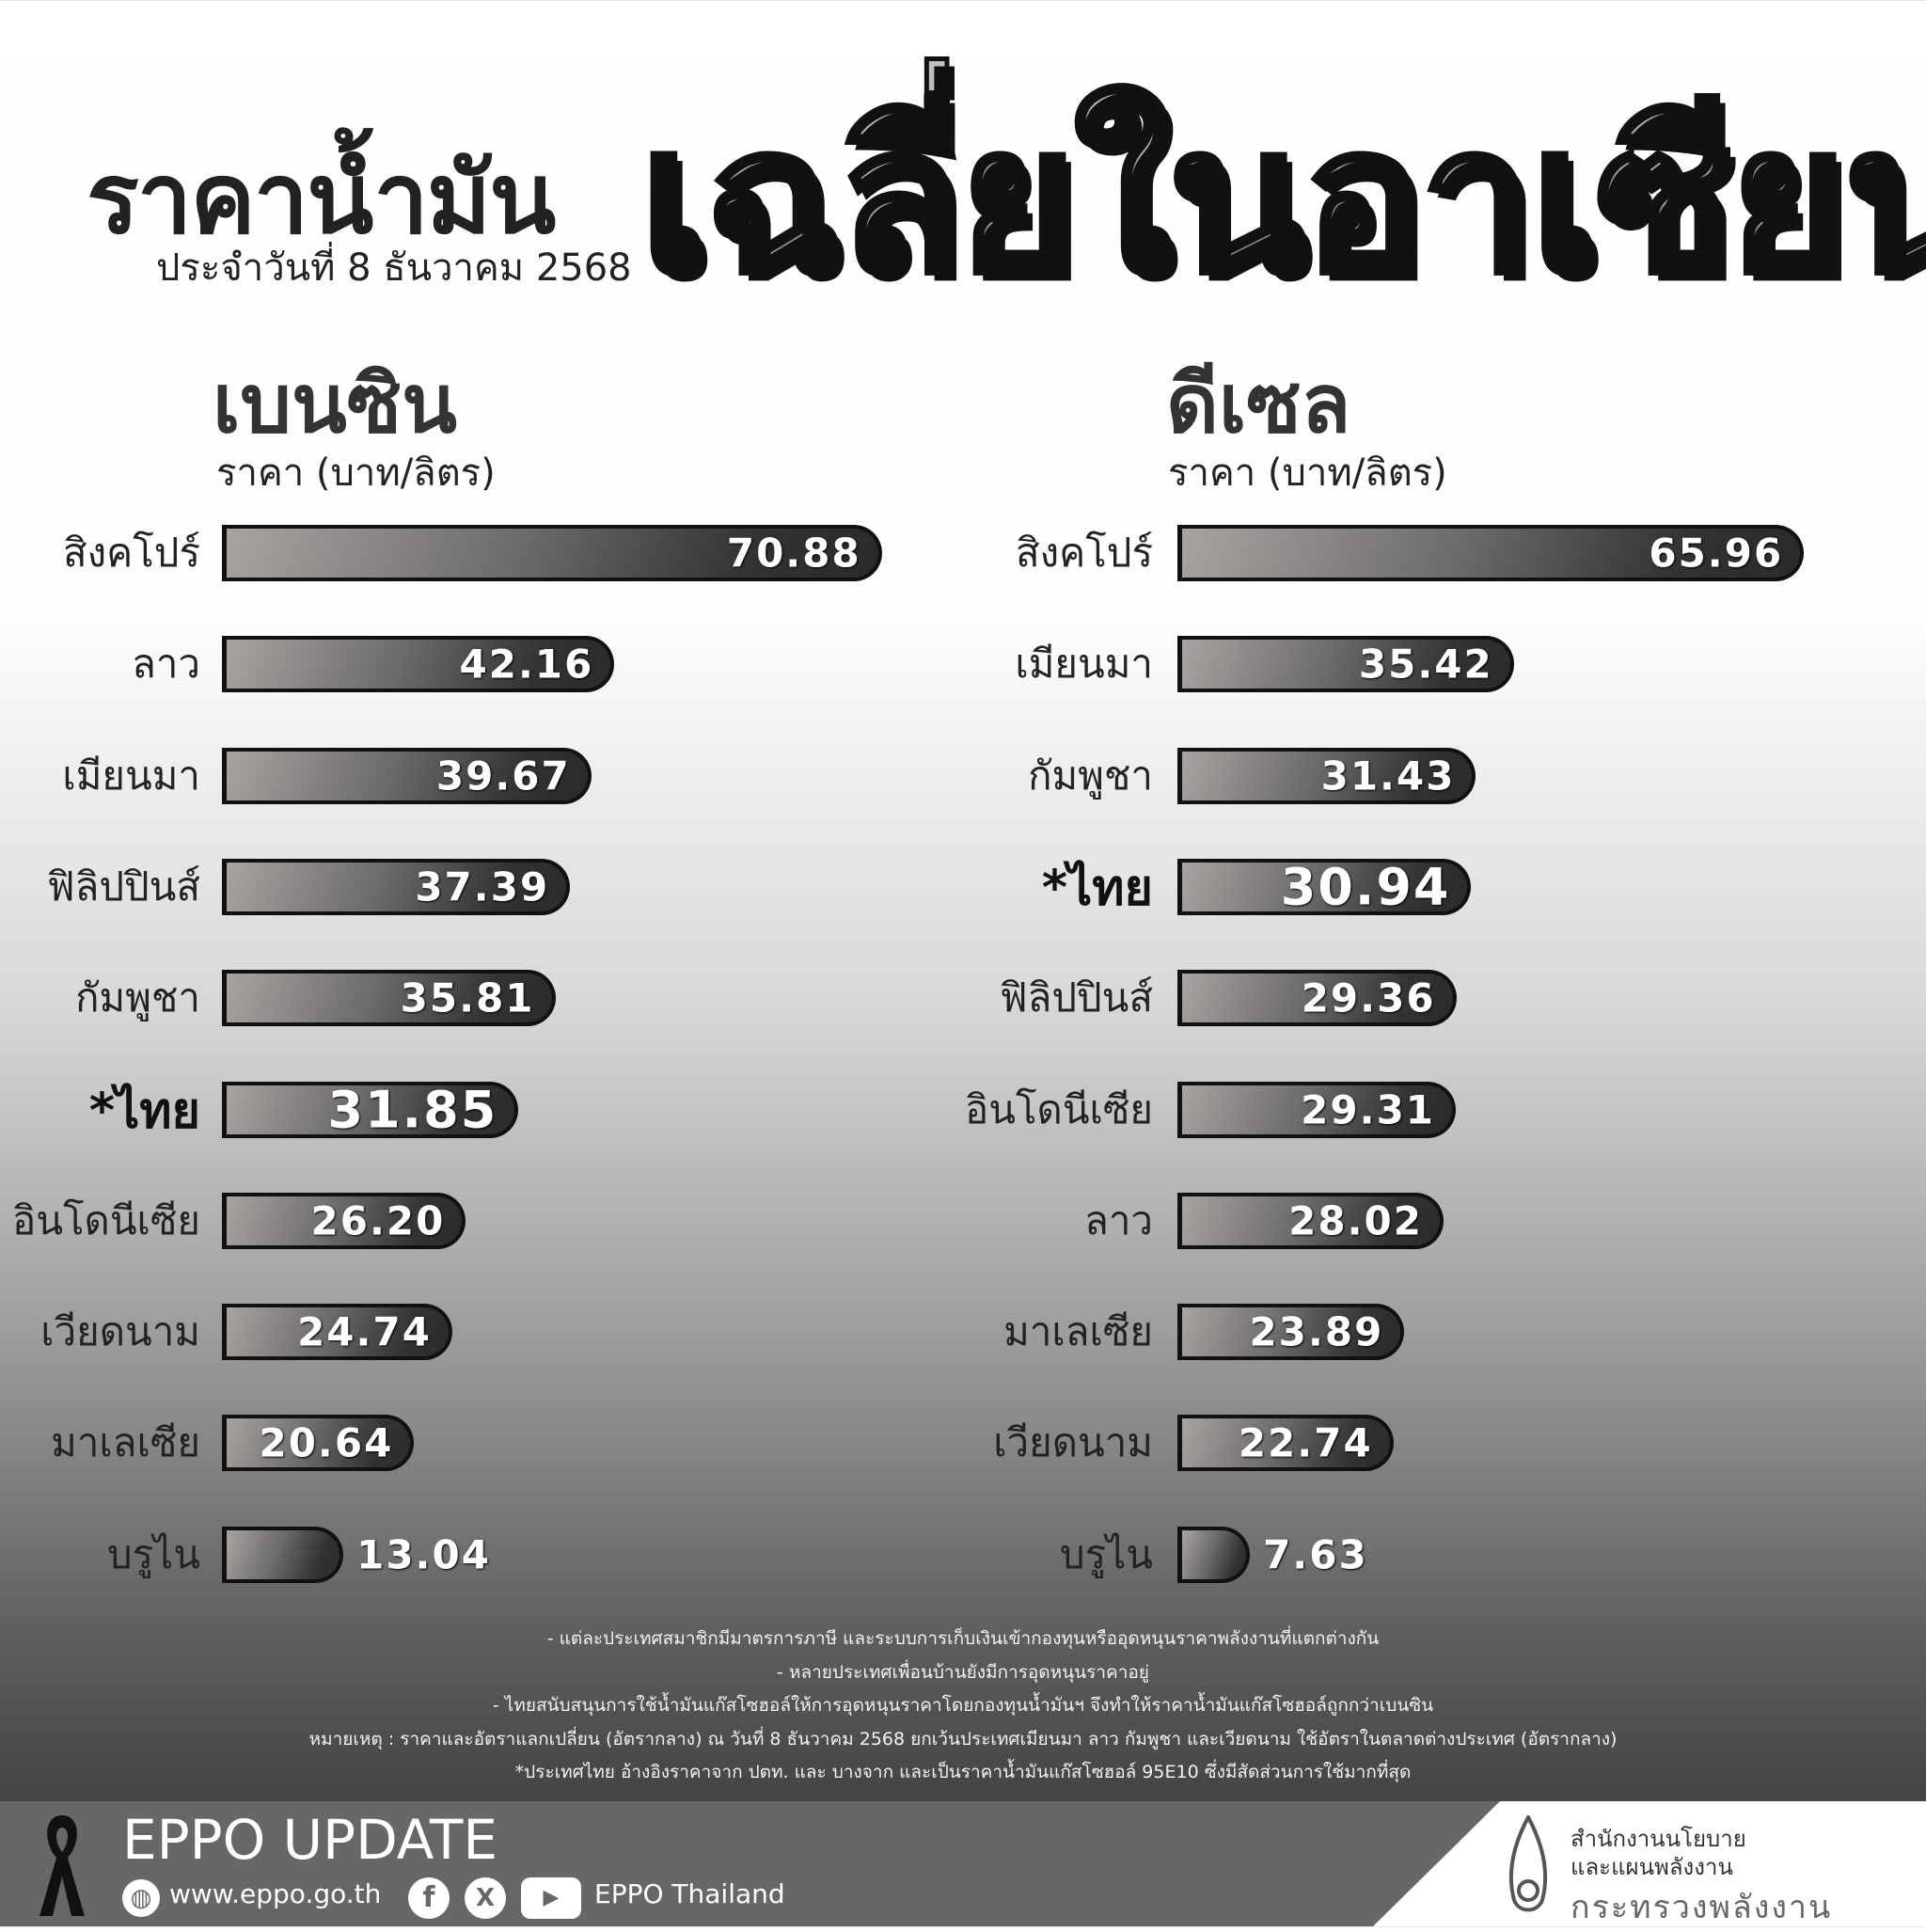 The height and width of the screenshot is (1932, 1926). I want to click on title-left: ราคาน้ำมัน, so click(321, 198).